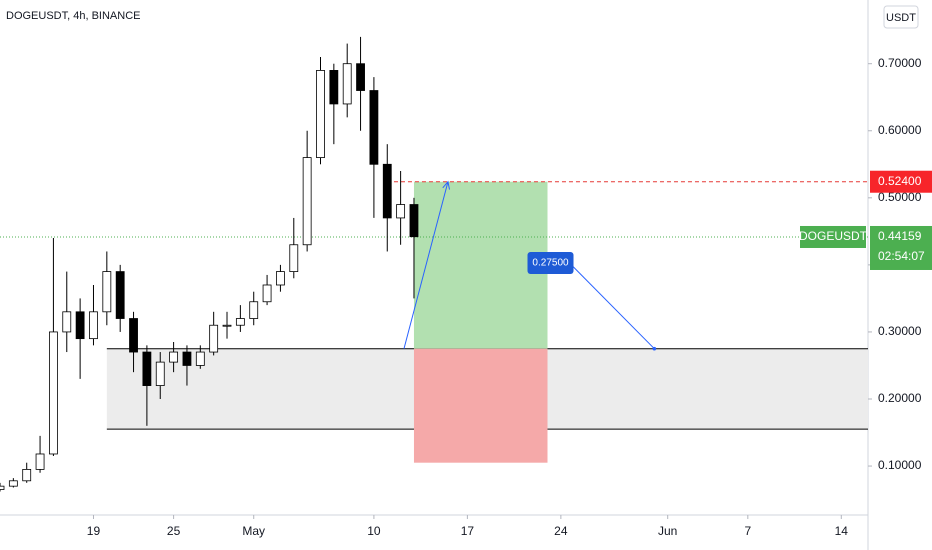 The height and width of the screenshot is (550, 932). I want to click on projection-point, so click(654, 348).